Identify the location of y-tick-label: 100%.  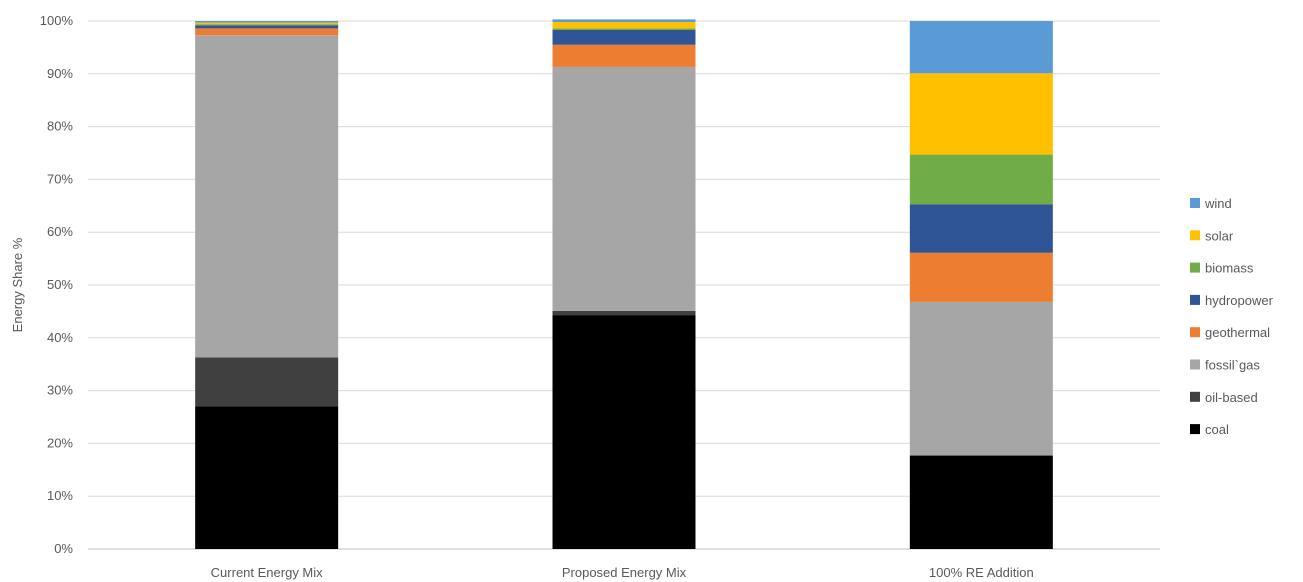
(57, 20).